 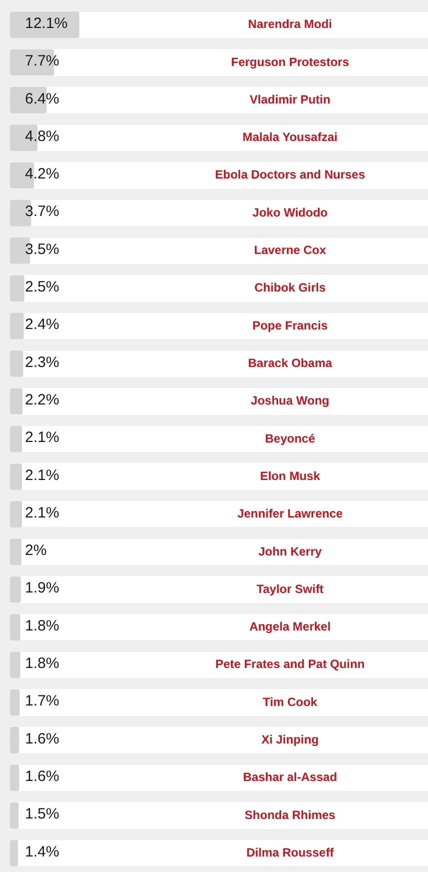 What do you see at coordinates (290, 99) in the screenshot?
I see `y-tick-label: Vladimir Putin` at bounding box center [290, 99].